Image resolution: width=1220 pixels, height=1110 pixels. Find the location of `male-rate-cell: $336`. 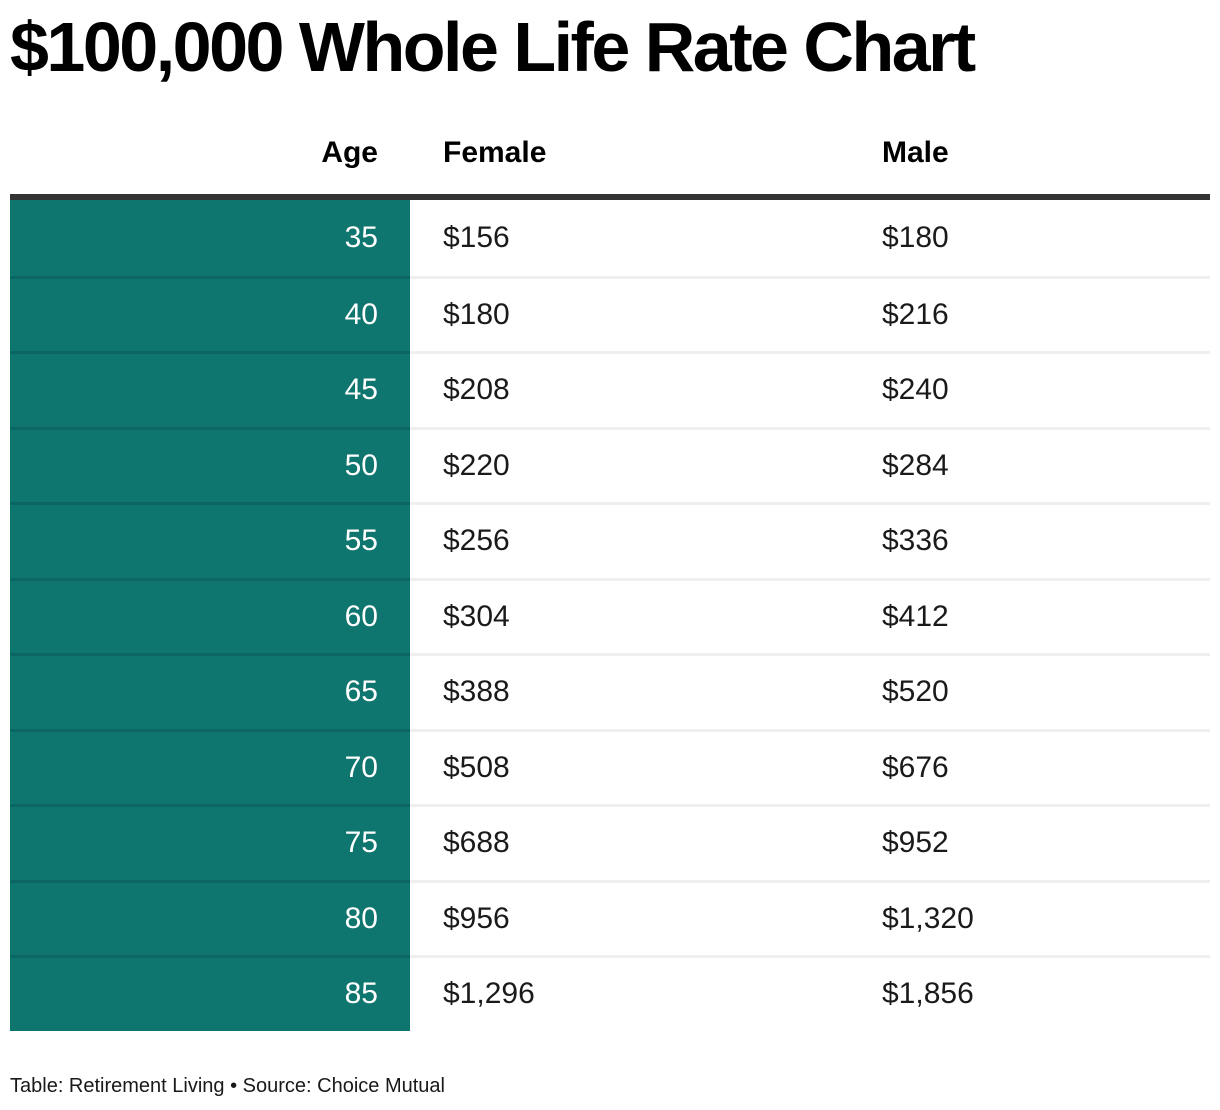

male-rate-cell: $336 is located at coordinates (1029, 540).